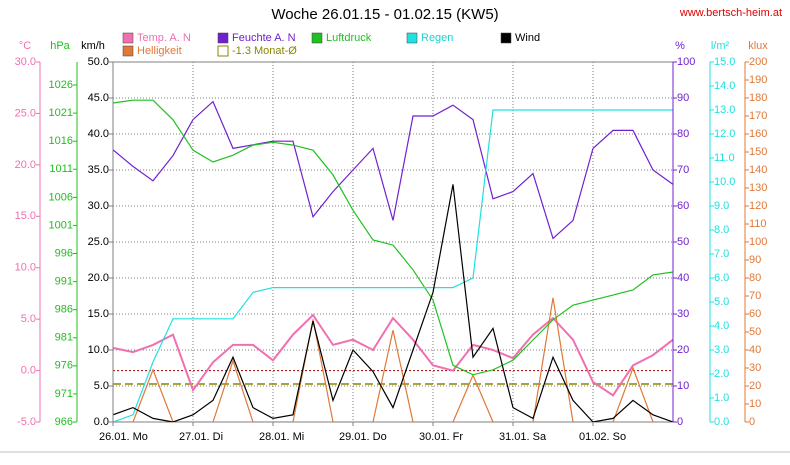 The width and height of the screenshot is (790, 465). What do you see at coordinates (64, 422) in the screenshot?
I see `y-tick-label: 966` at bounding box center [64, 422].